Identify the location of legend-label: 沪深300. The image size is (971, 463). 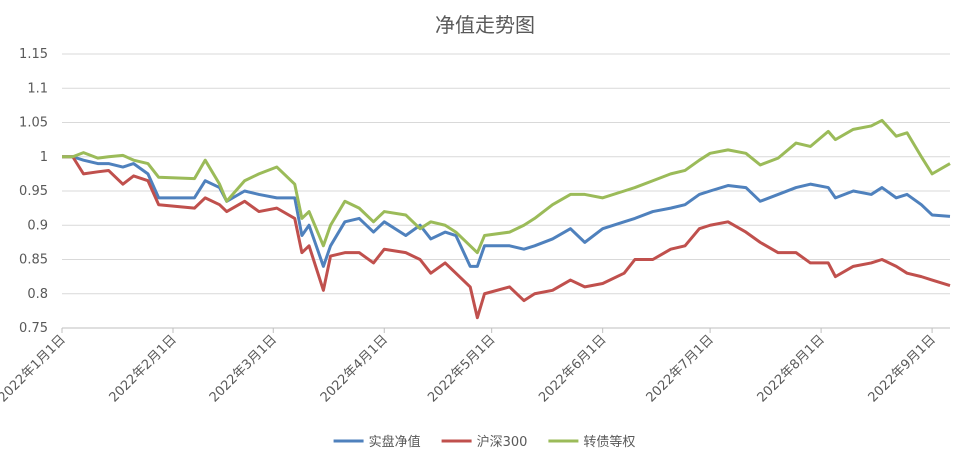
(502, 442).